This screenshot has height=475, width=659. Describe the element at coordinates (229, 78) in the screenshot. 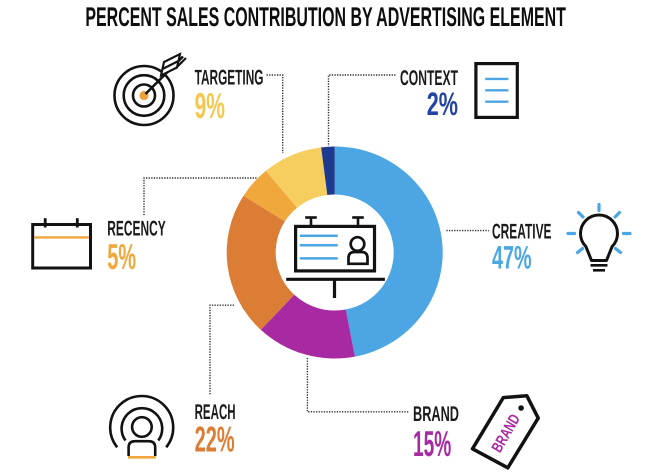

I see `svg-text: TARGETING` at that location.